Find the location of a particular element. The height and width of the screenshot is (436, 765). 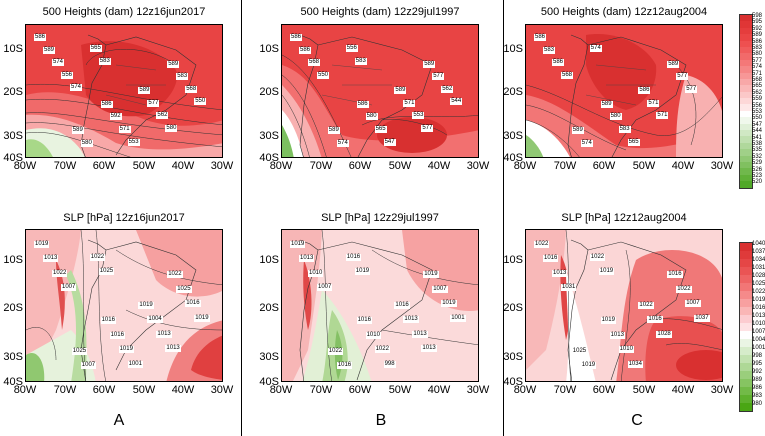

column-letter-b: B is located at coordinates (381, 420).